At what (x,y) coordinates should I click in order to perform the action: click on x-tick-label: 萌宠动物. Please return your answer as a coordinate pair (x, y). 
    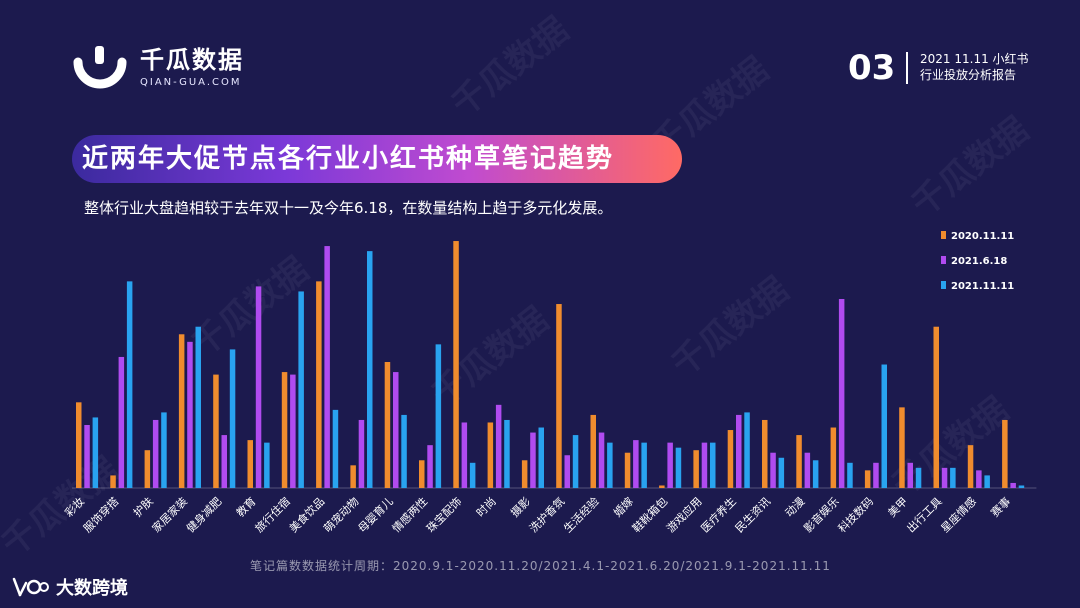
    Looking at the image, I should click on (341, 514).